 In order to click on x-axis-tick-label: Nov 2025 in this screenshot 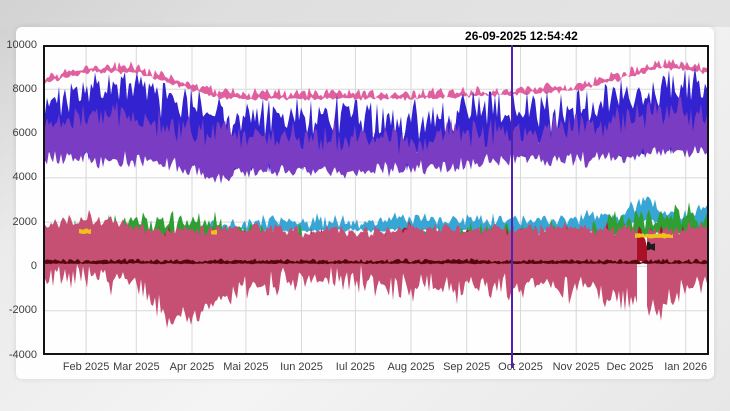, I will do `click(576, 367)`.